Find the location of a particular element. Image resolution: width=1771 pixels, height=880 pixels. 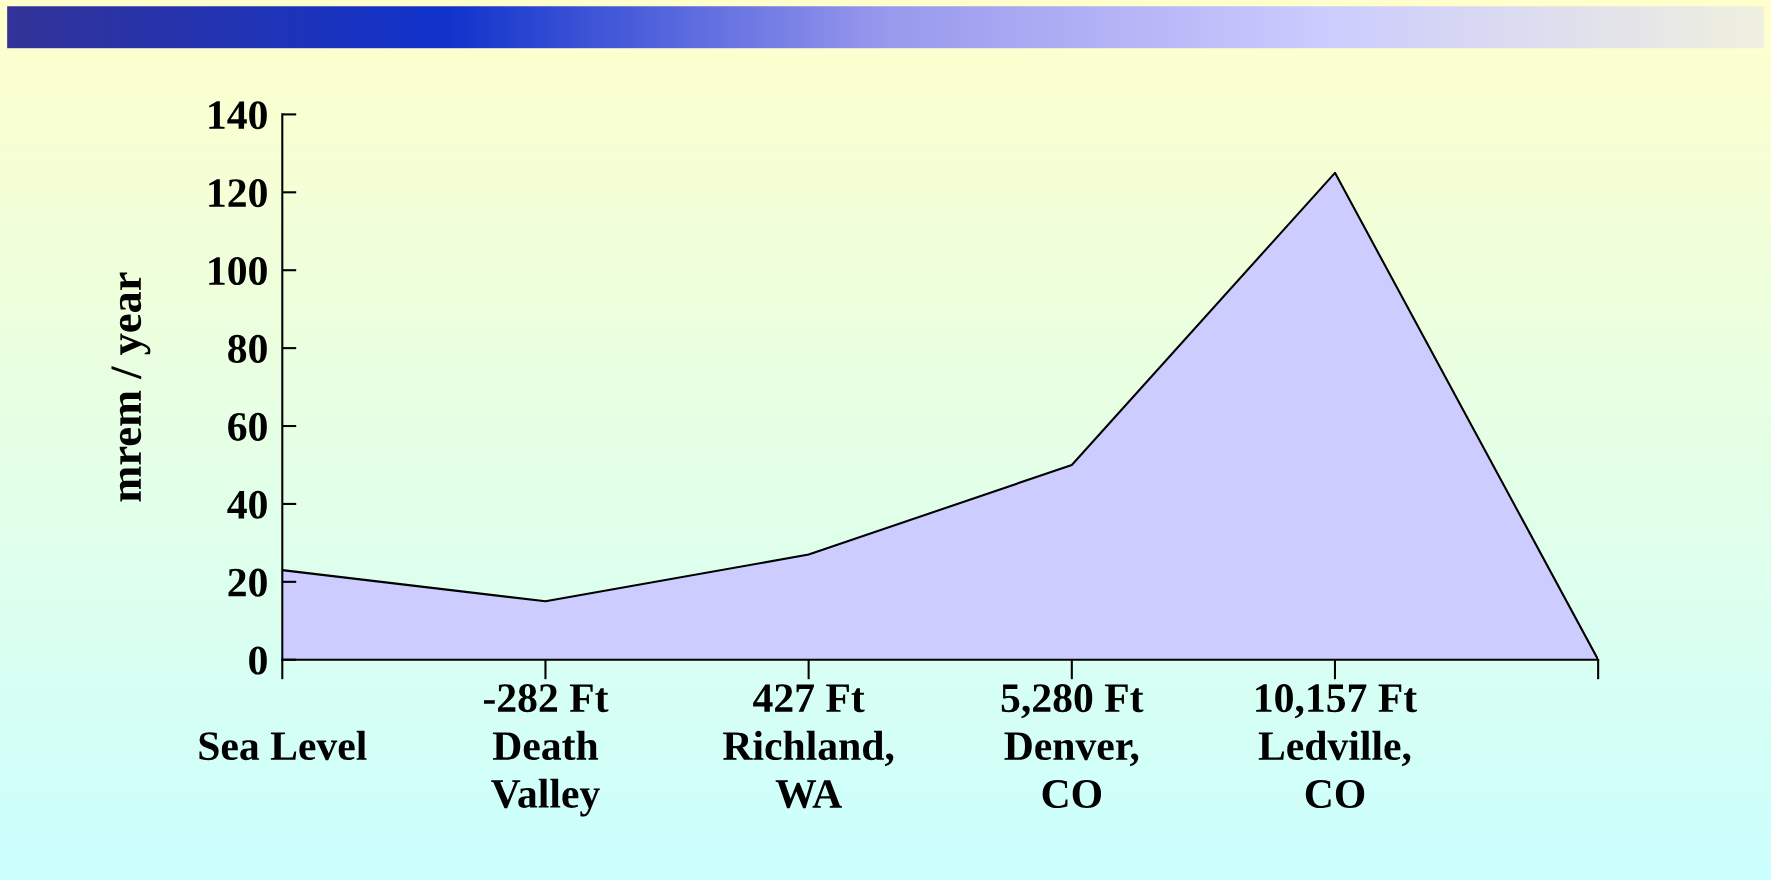

y-tick-label: 20 is located at coordinates (247, 582).